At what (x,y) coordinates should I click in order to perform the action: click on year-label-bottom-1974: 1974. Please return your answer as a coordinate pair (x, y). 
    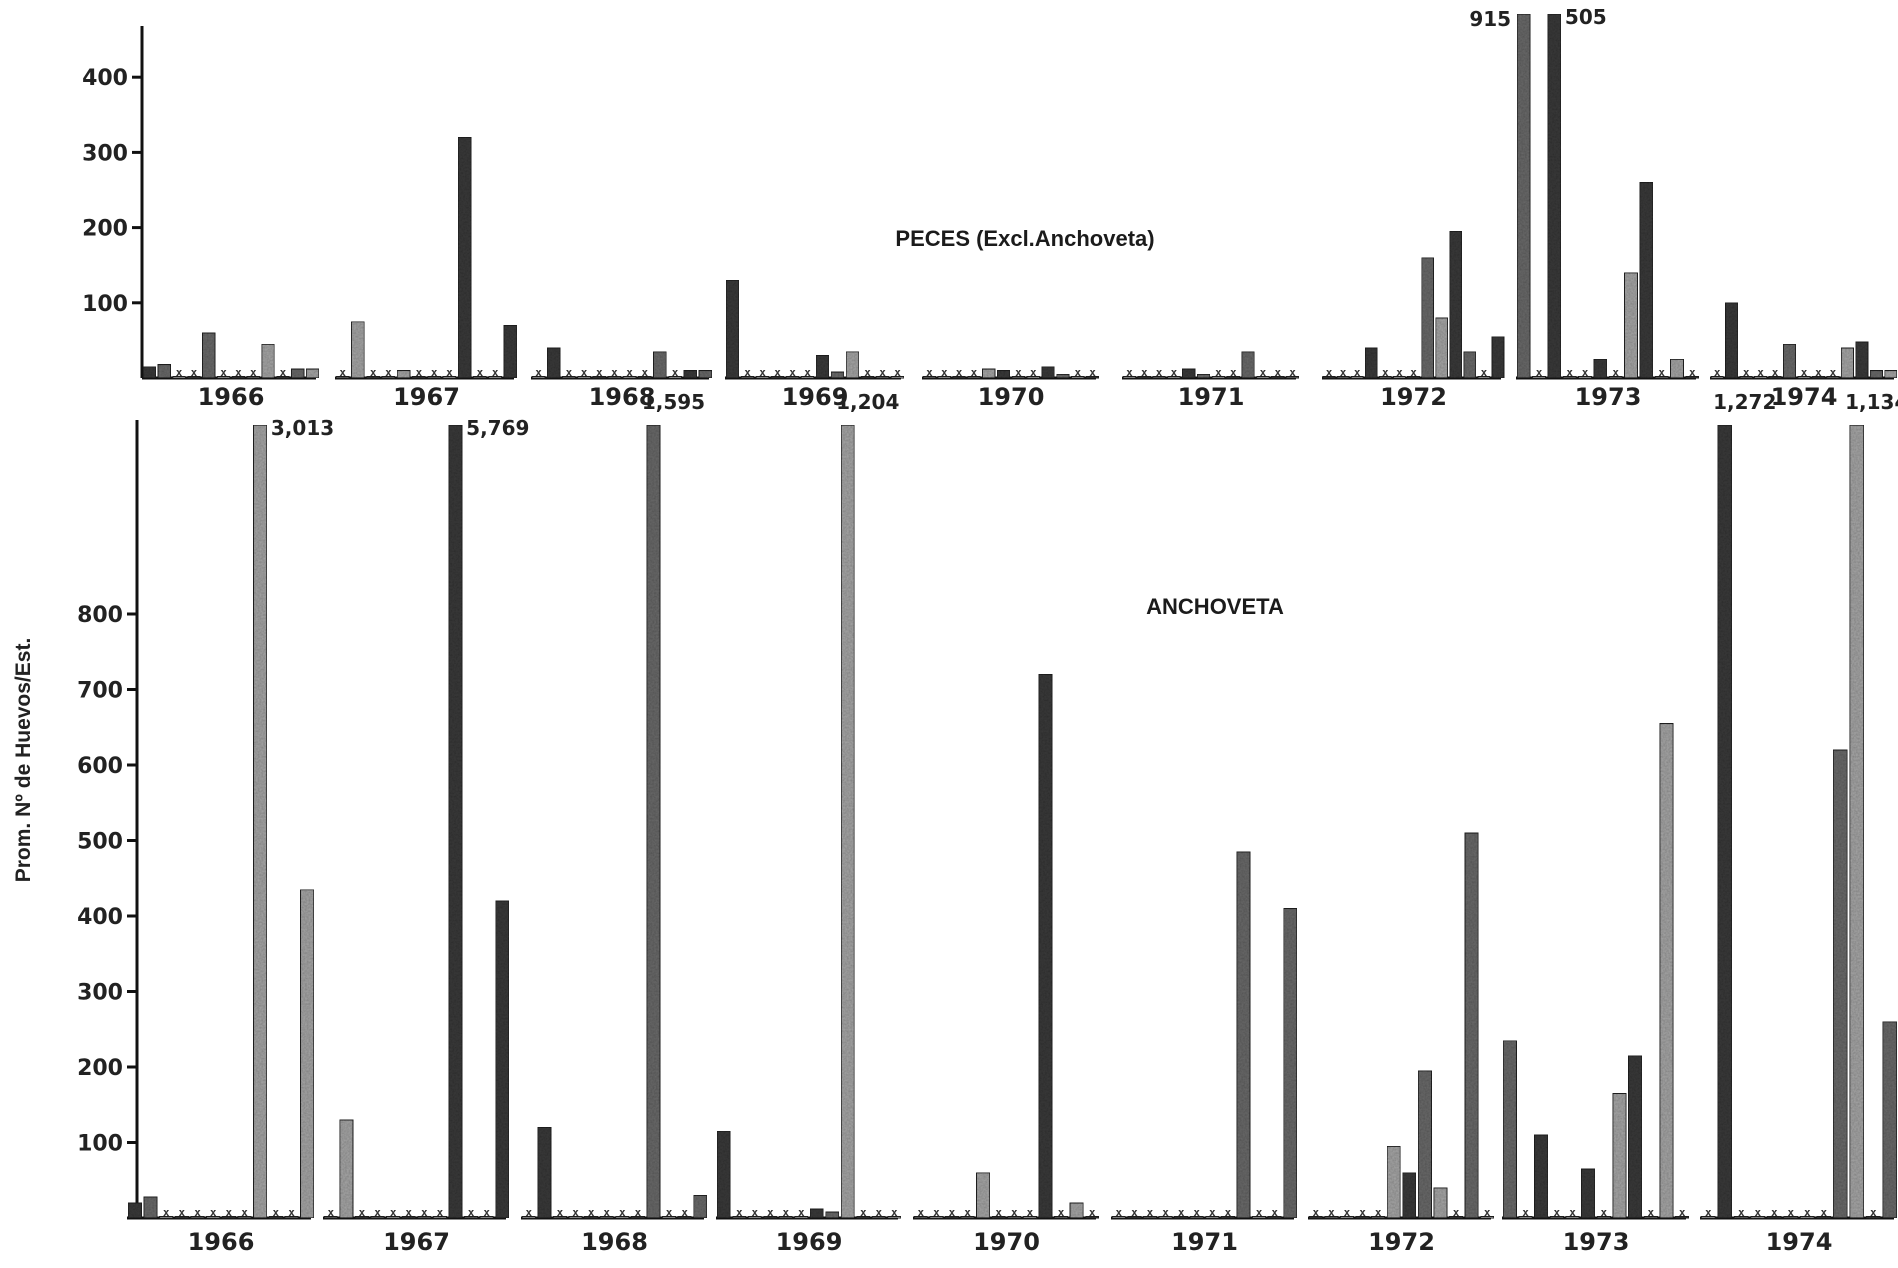
    Looking at the image, I should click on (1799, 1242).